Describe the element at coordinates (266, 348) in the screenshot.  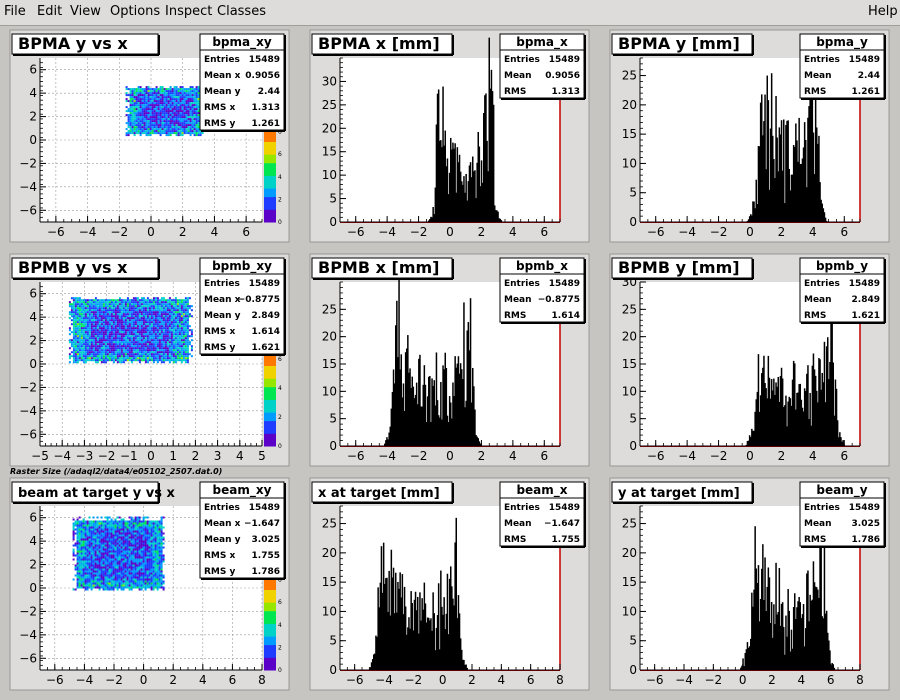
I see `stats-value: 1.621` at that location.